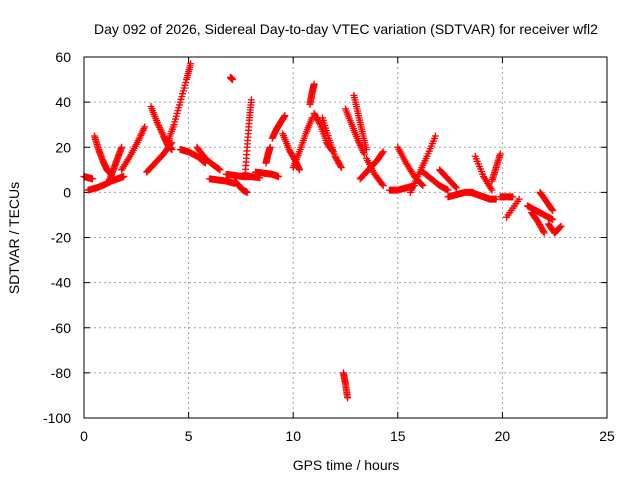 Image resolution: width=640 pixels, height=480 pixels. I want to click on x-tick-label: 0, so click(84, 436).